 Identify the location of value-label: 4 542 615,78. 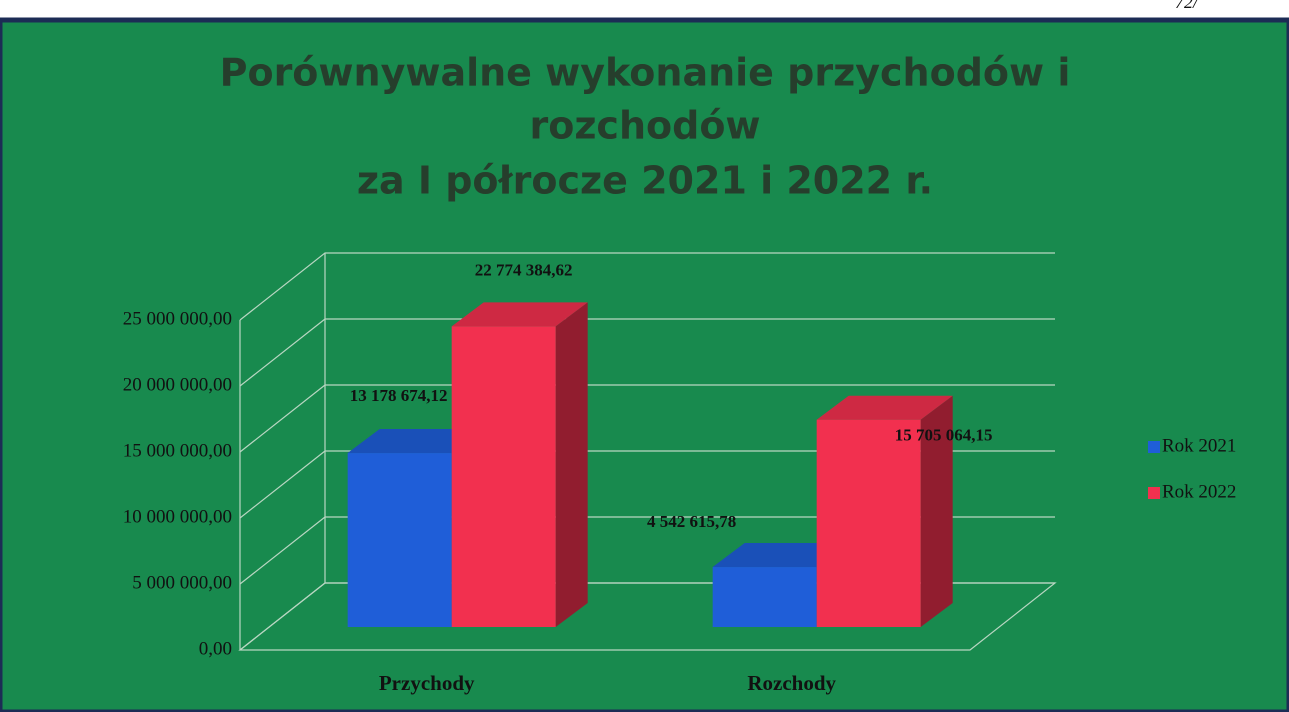
(691, 521).